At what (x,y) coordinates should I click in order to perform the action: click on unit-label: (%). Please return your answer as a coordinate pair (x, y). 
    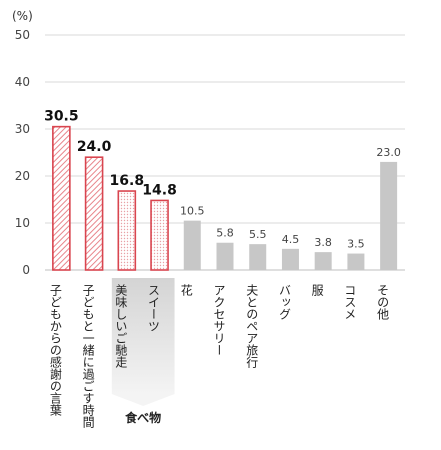
    Looking at the image, I should click on (22, 16).